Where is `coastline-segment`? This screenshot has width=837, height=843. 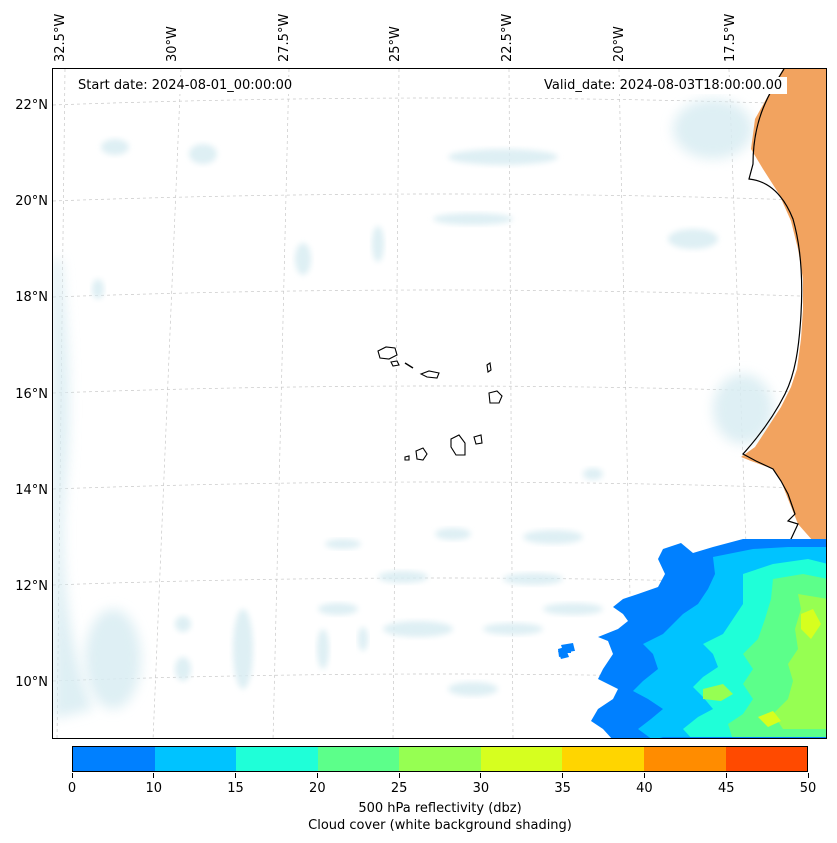 coastline-segment is located at coordinates (409, 365).